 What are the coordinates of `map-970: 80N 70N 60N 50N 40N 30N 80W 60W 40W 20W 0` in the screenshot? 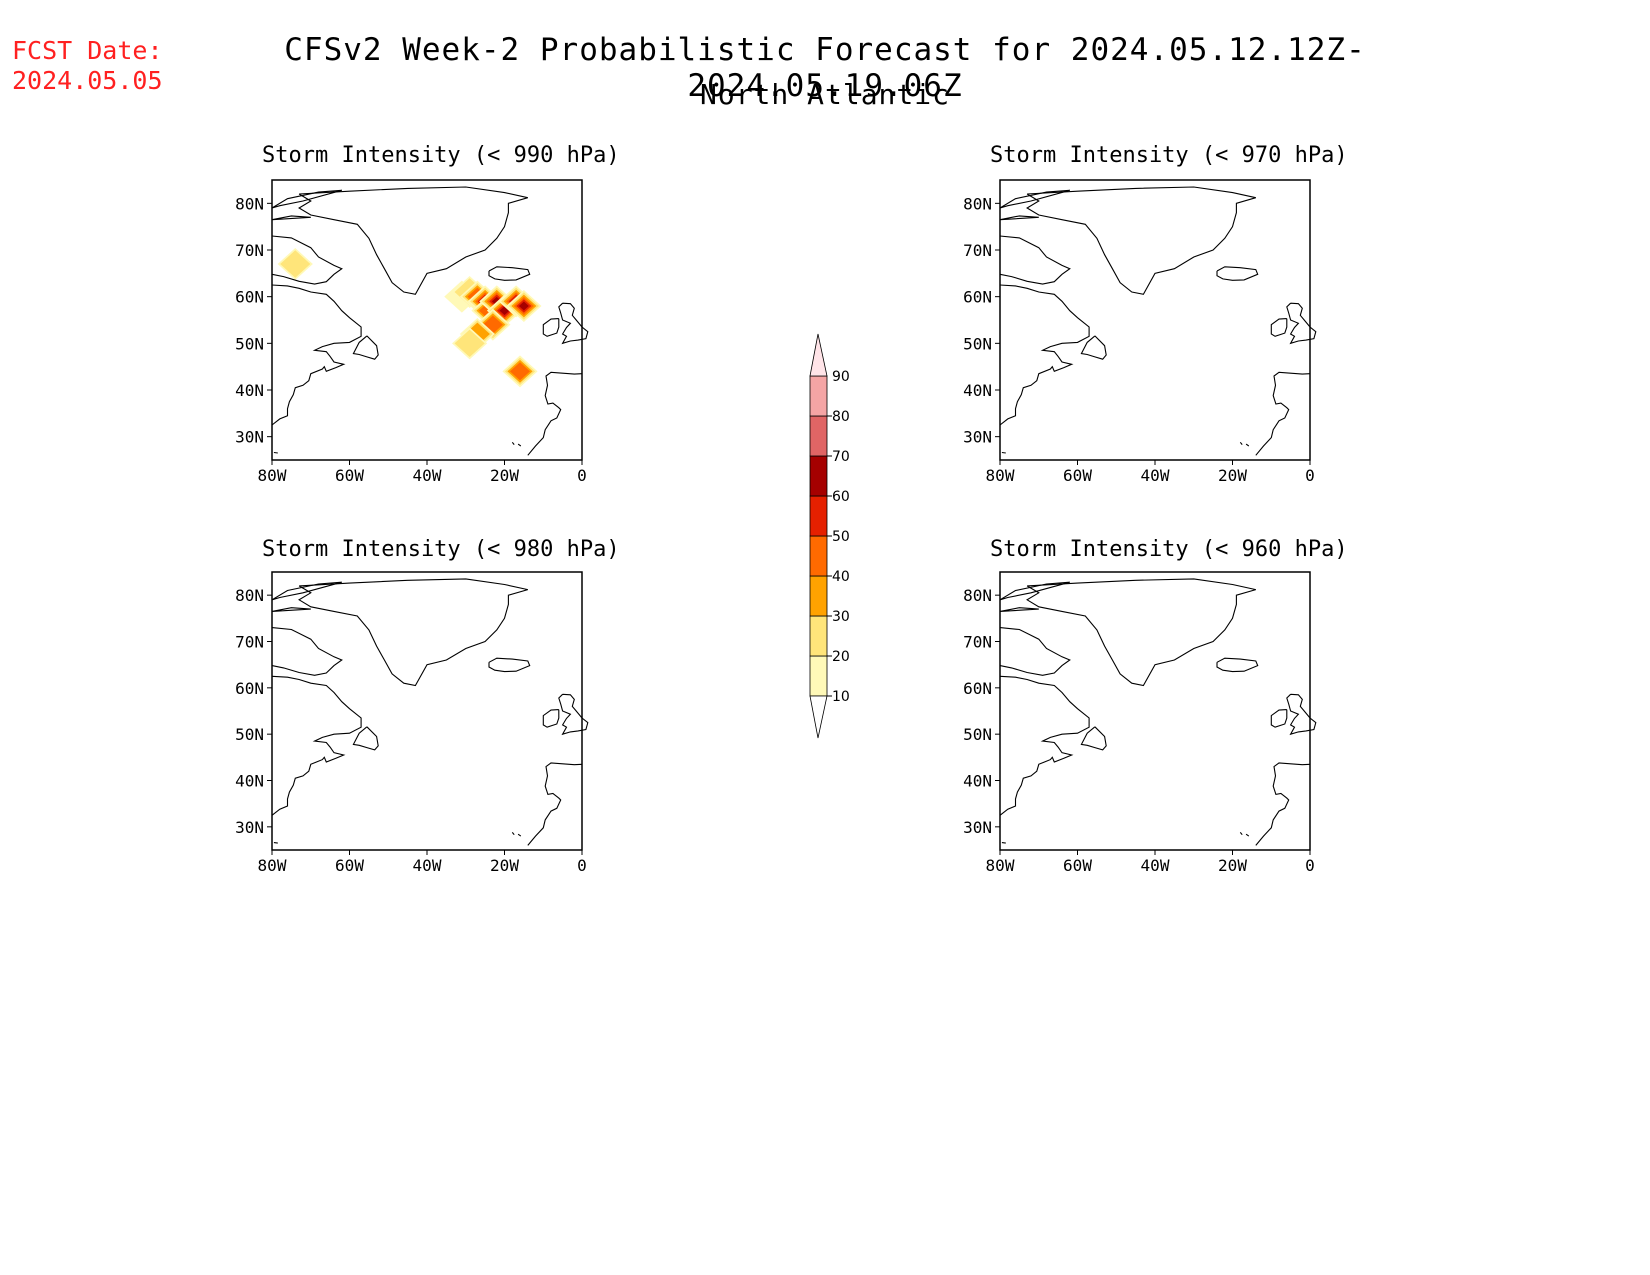 It's located at (1140, 332).